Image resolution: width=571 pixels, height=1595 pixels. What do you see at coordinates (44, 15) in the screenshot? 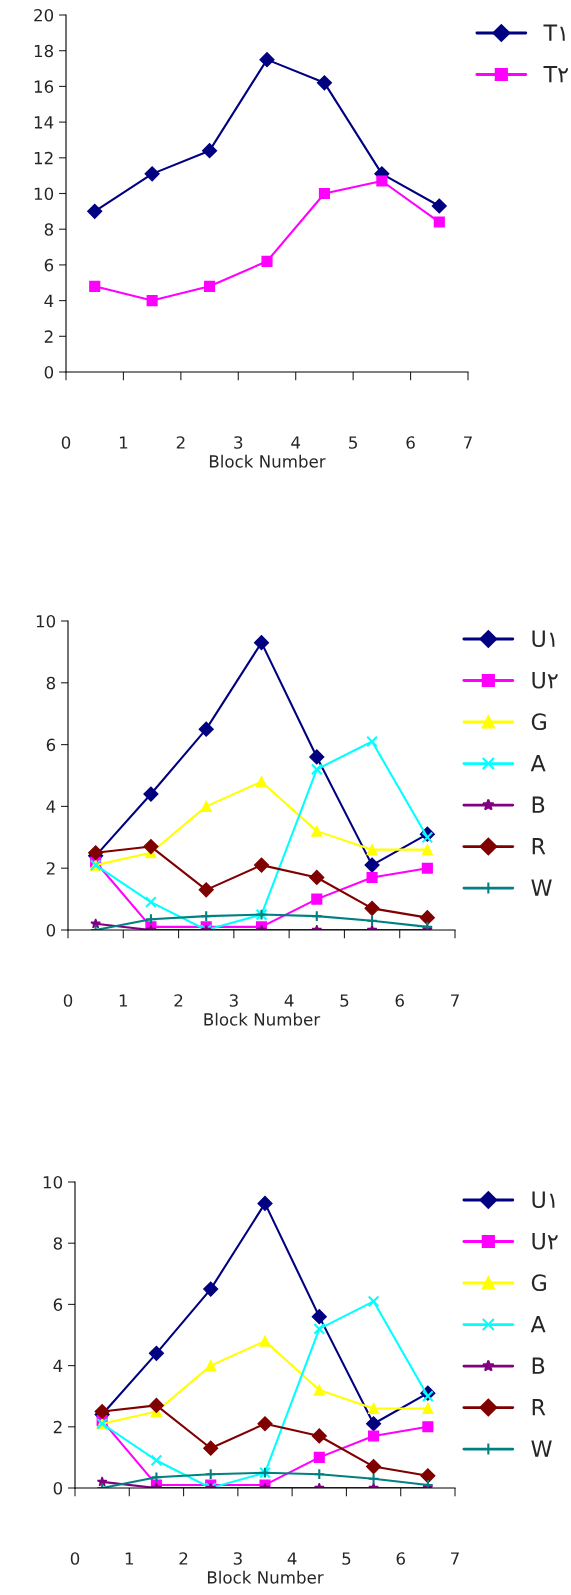
I see `y-tick-label: 20` at bounding box center [44, 15].